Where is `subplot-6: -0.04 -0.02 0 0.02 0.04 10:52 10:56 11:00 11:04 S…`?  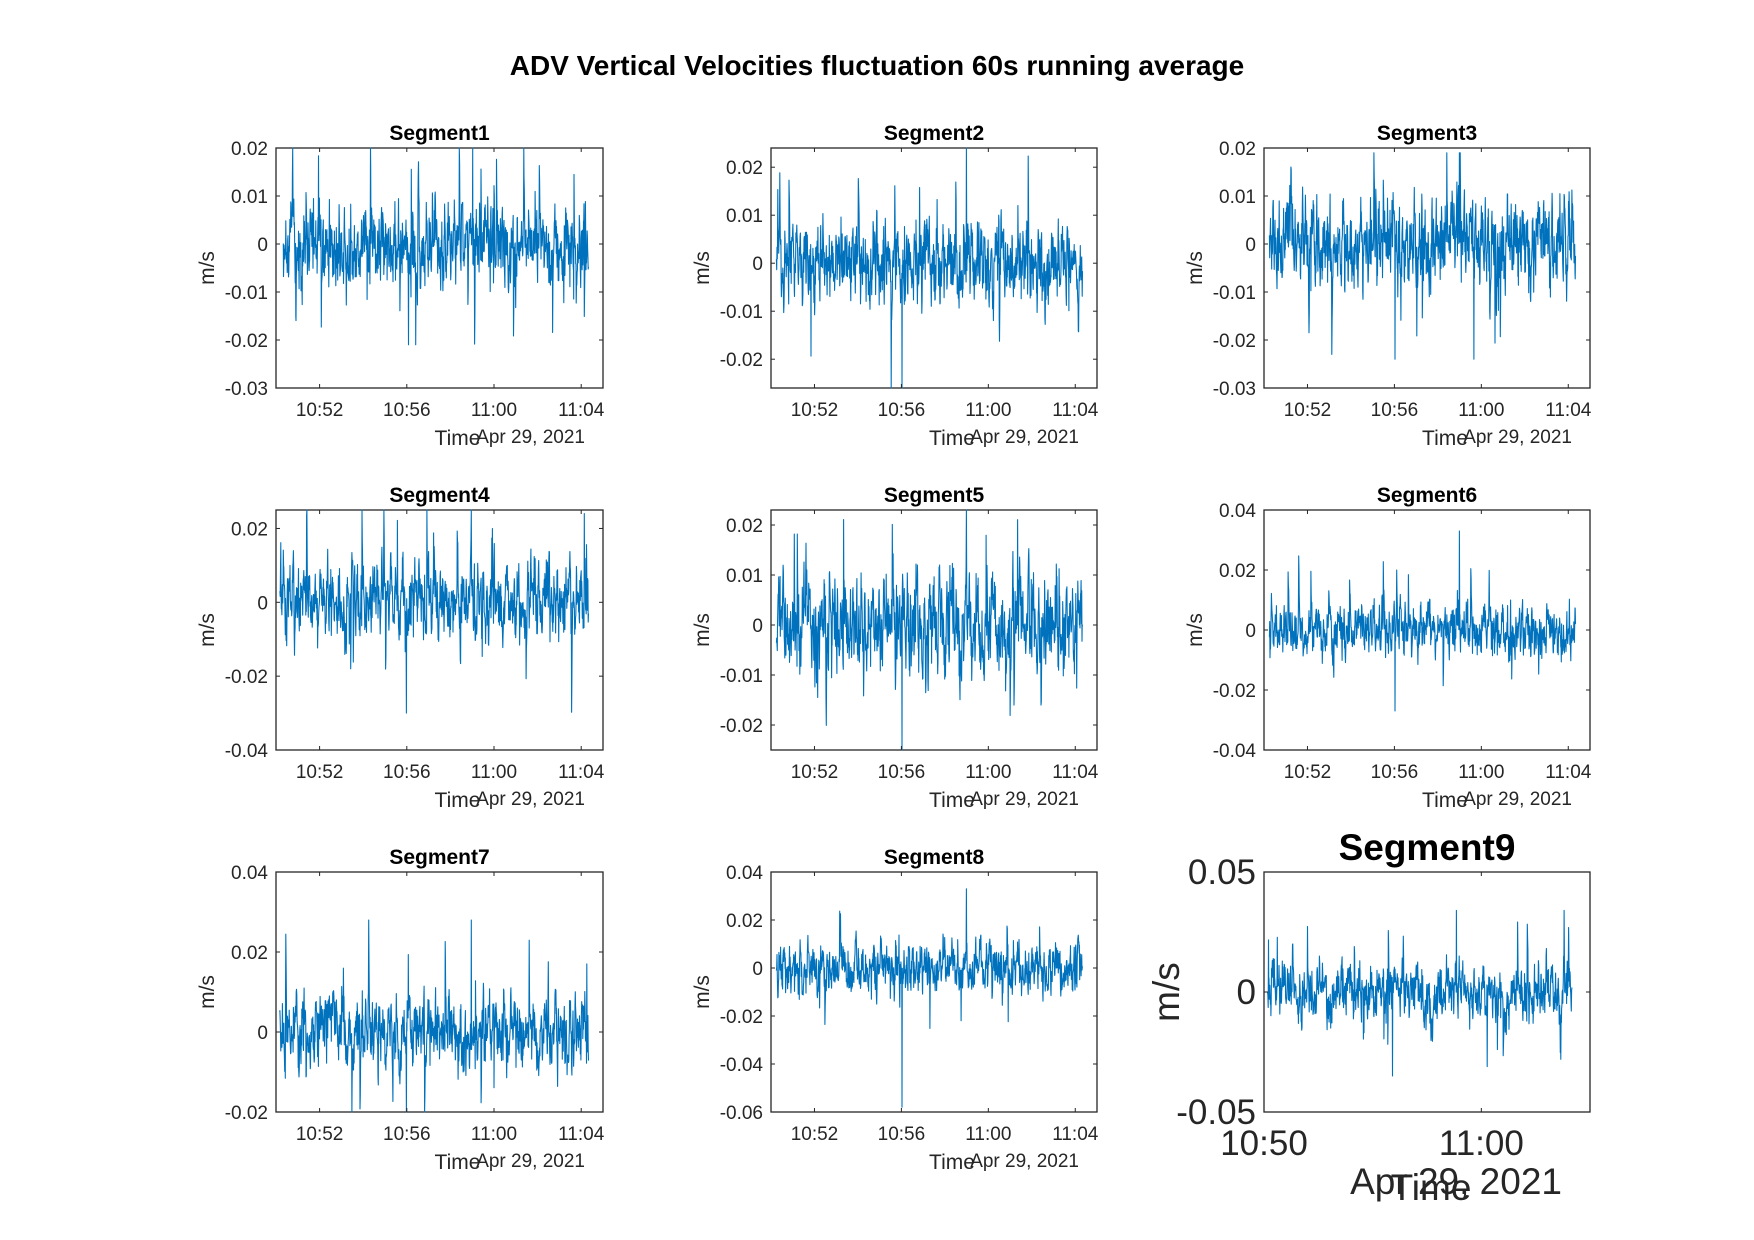 subplot-6: -0.04 -0.02 0 0.02 0.04 10:52 10:56 11:00 11:04 S… is located at coordinates (1388, 648).